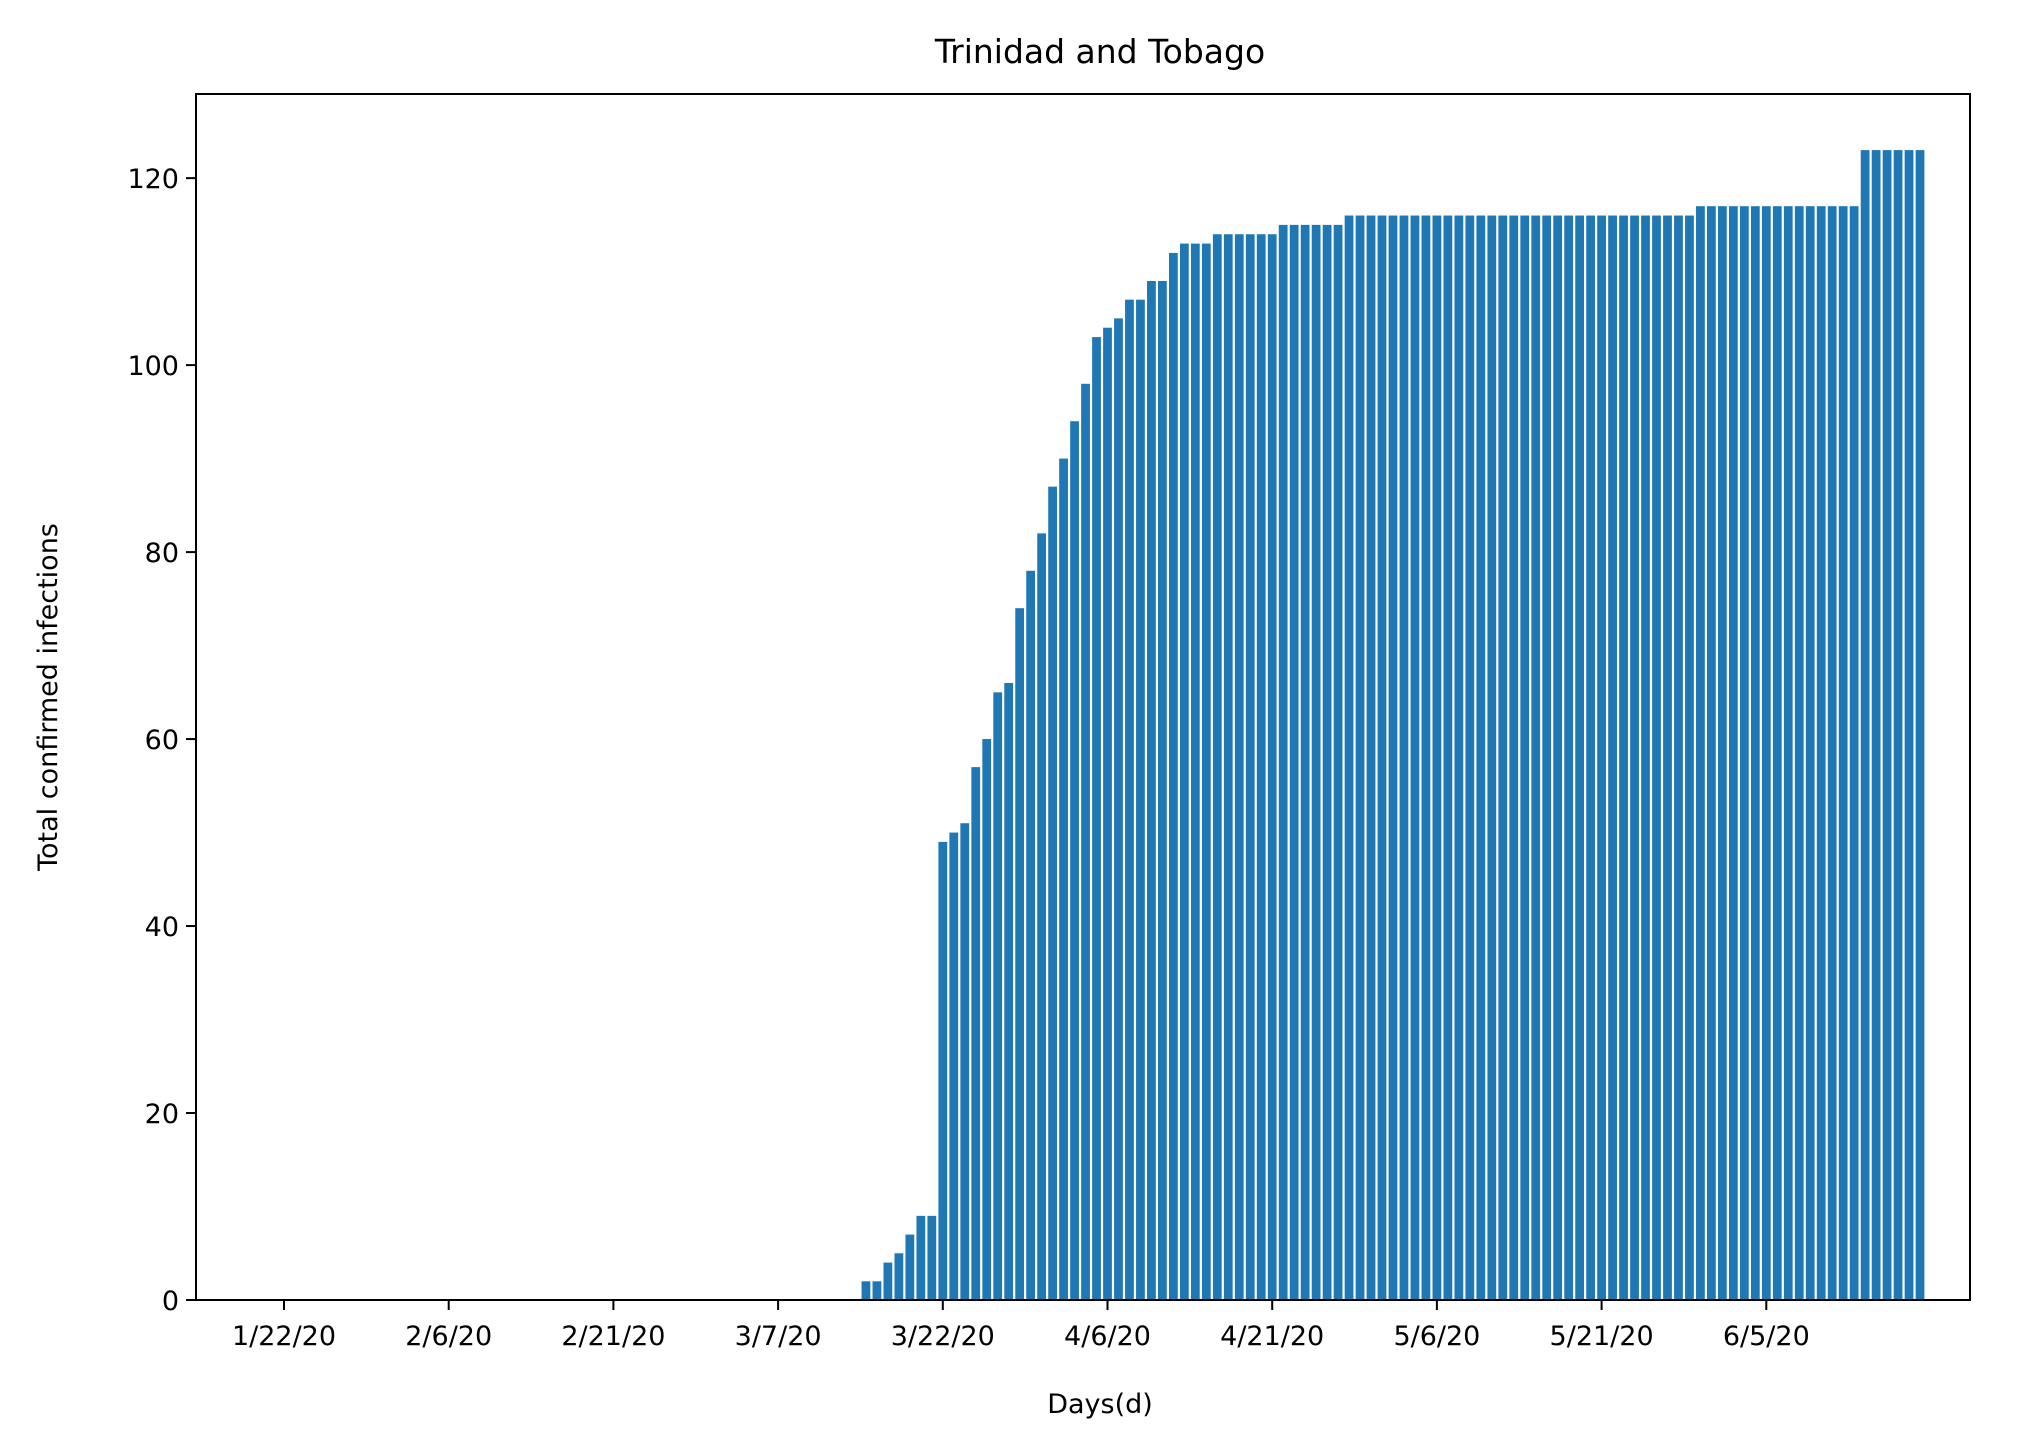 The width and height of the screenshot is (2025, 1452). What do you see at coordinates (1459, 757) in the screenshot?
I see `bar-5/8/20` at bounding box center [1459, 757].